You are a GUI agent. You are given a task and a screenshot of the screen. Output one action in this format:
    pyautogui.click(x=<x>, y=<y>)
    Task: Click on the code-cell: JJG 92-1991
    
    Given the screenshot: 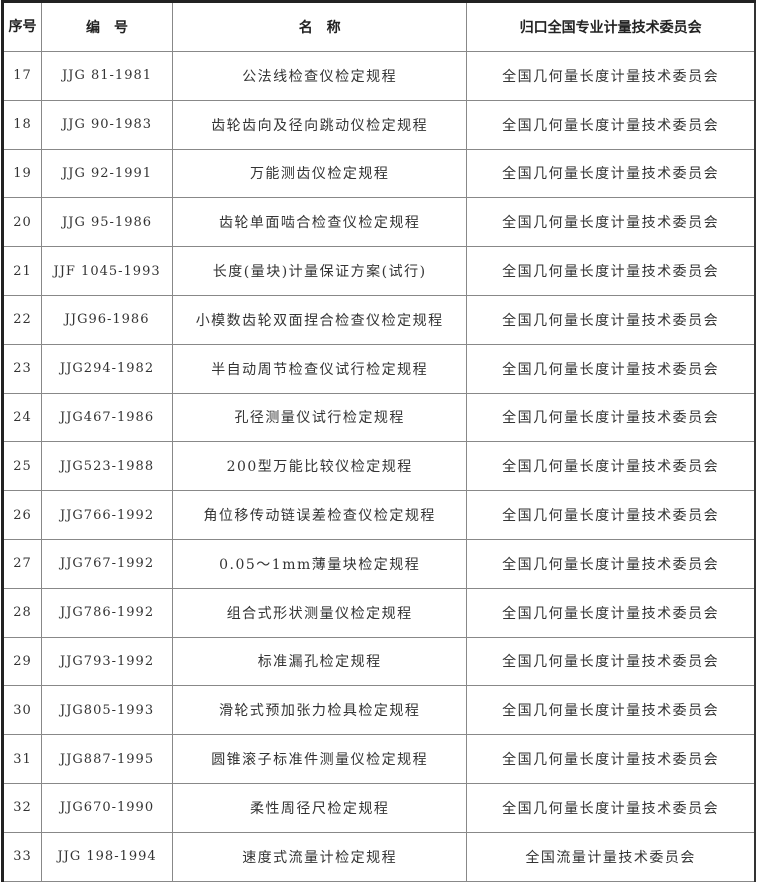 What is the action you would take?
    pyautogui.click(x=107, y=173)
    